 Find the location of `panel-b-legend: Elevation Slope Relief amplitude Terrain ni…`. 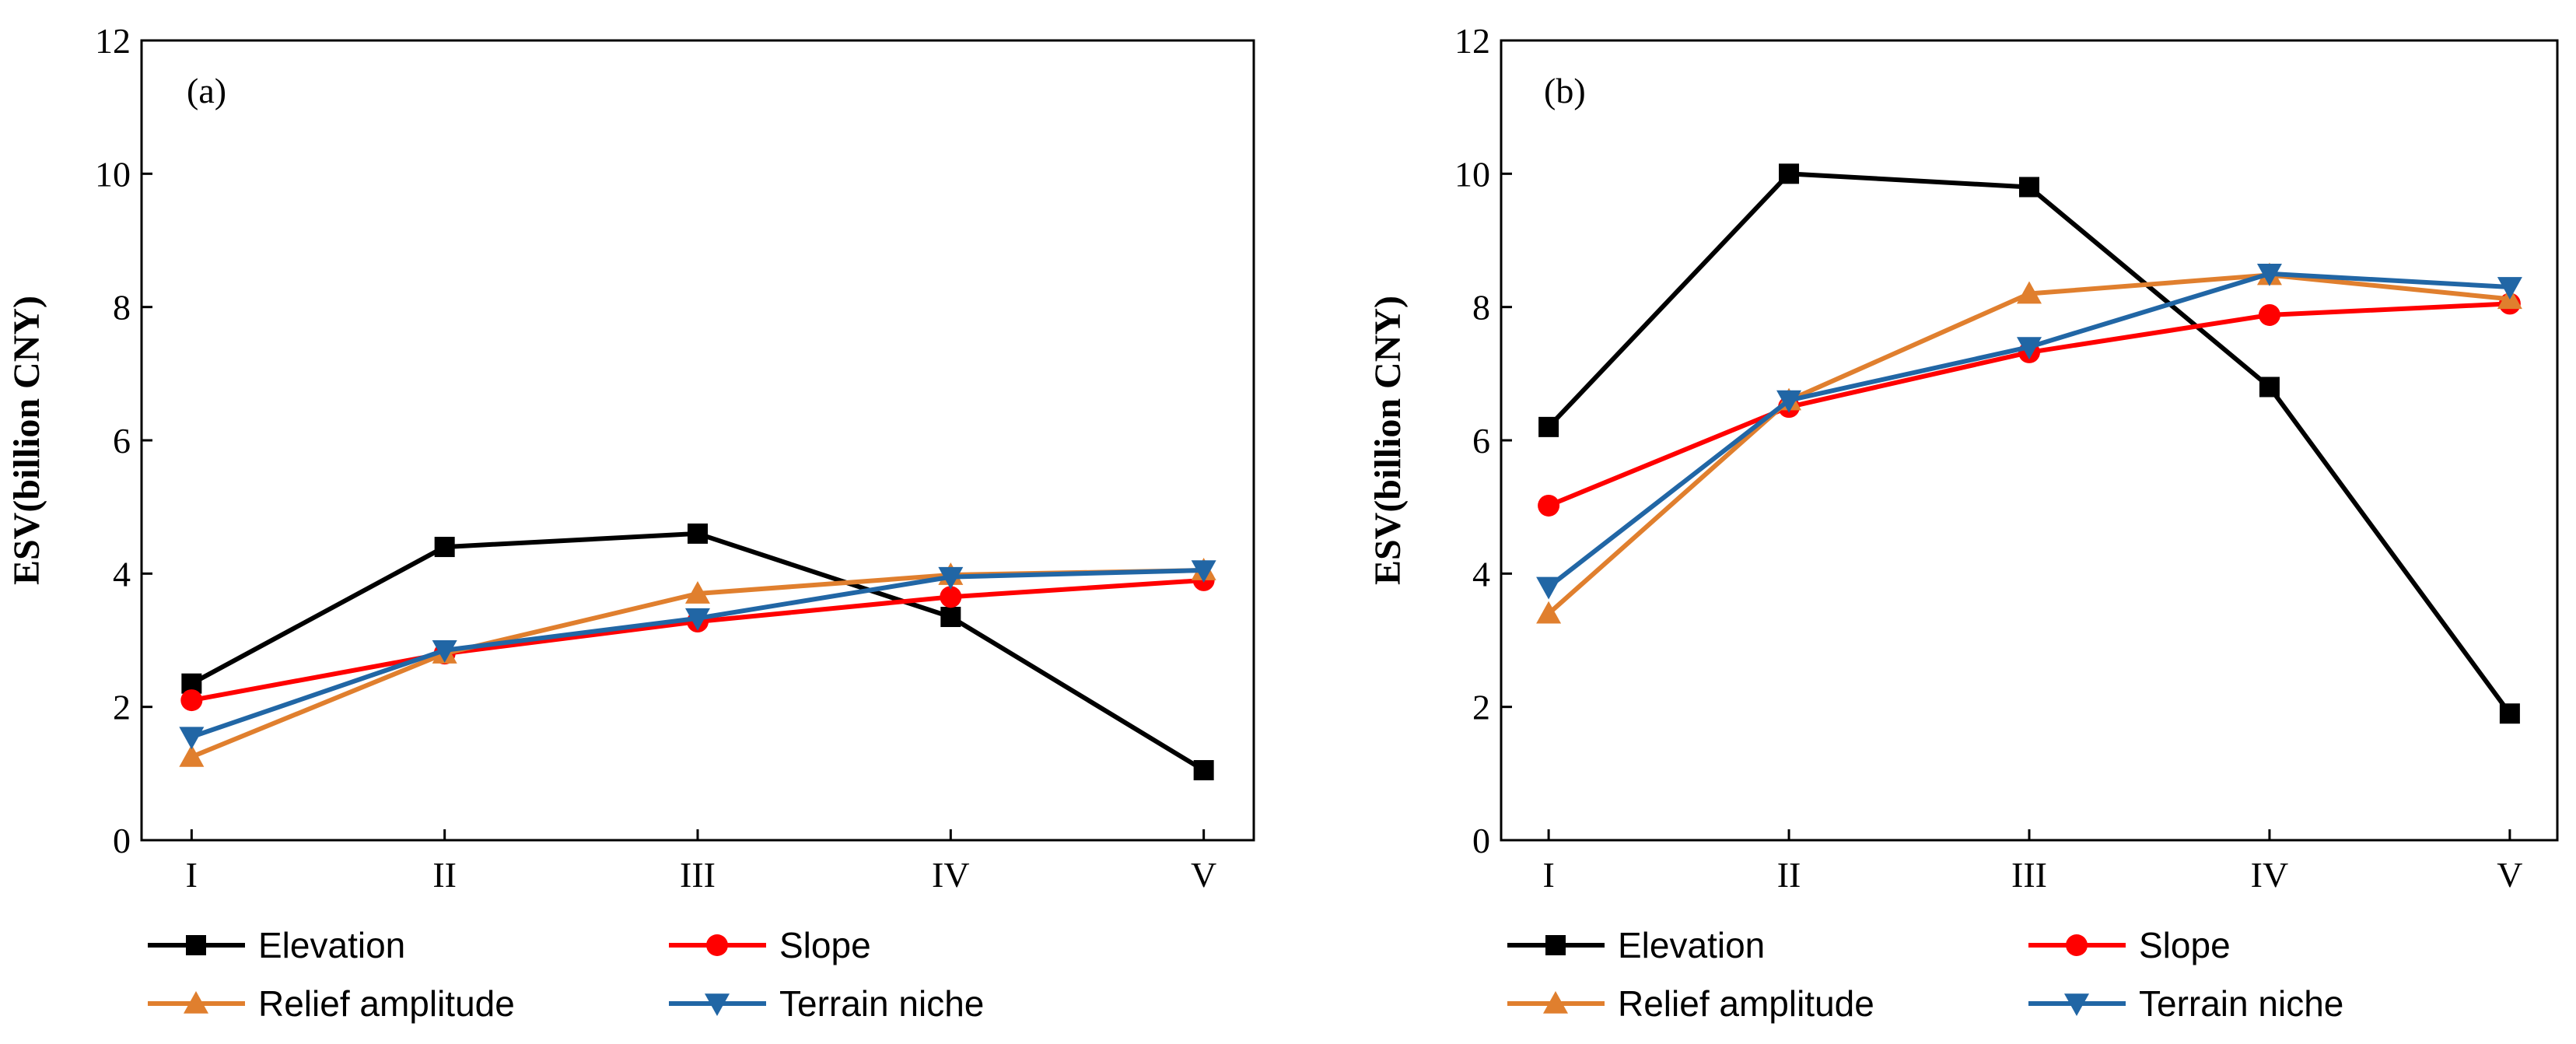

panel-b-legend: Elevation Slope Relief amplitude Terrain ni… is located at coordinates (1925, 974).